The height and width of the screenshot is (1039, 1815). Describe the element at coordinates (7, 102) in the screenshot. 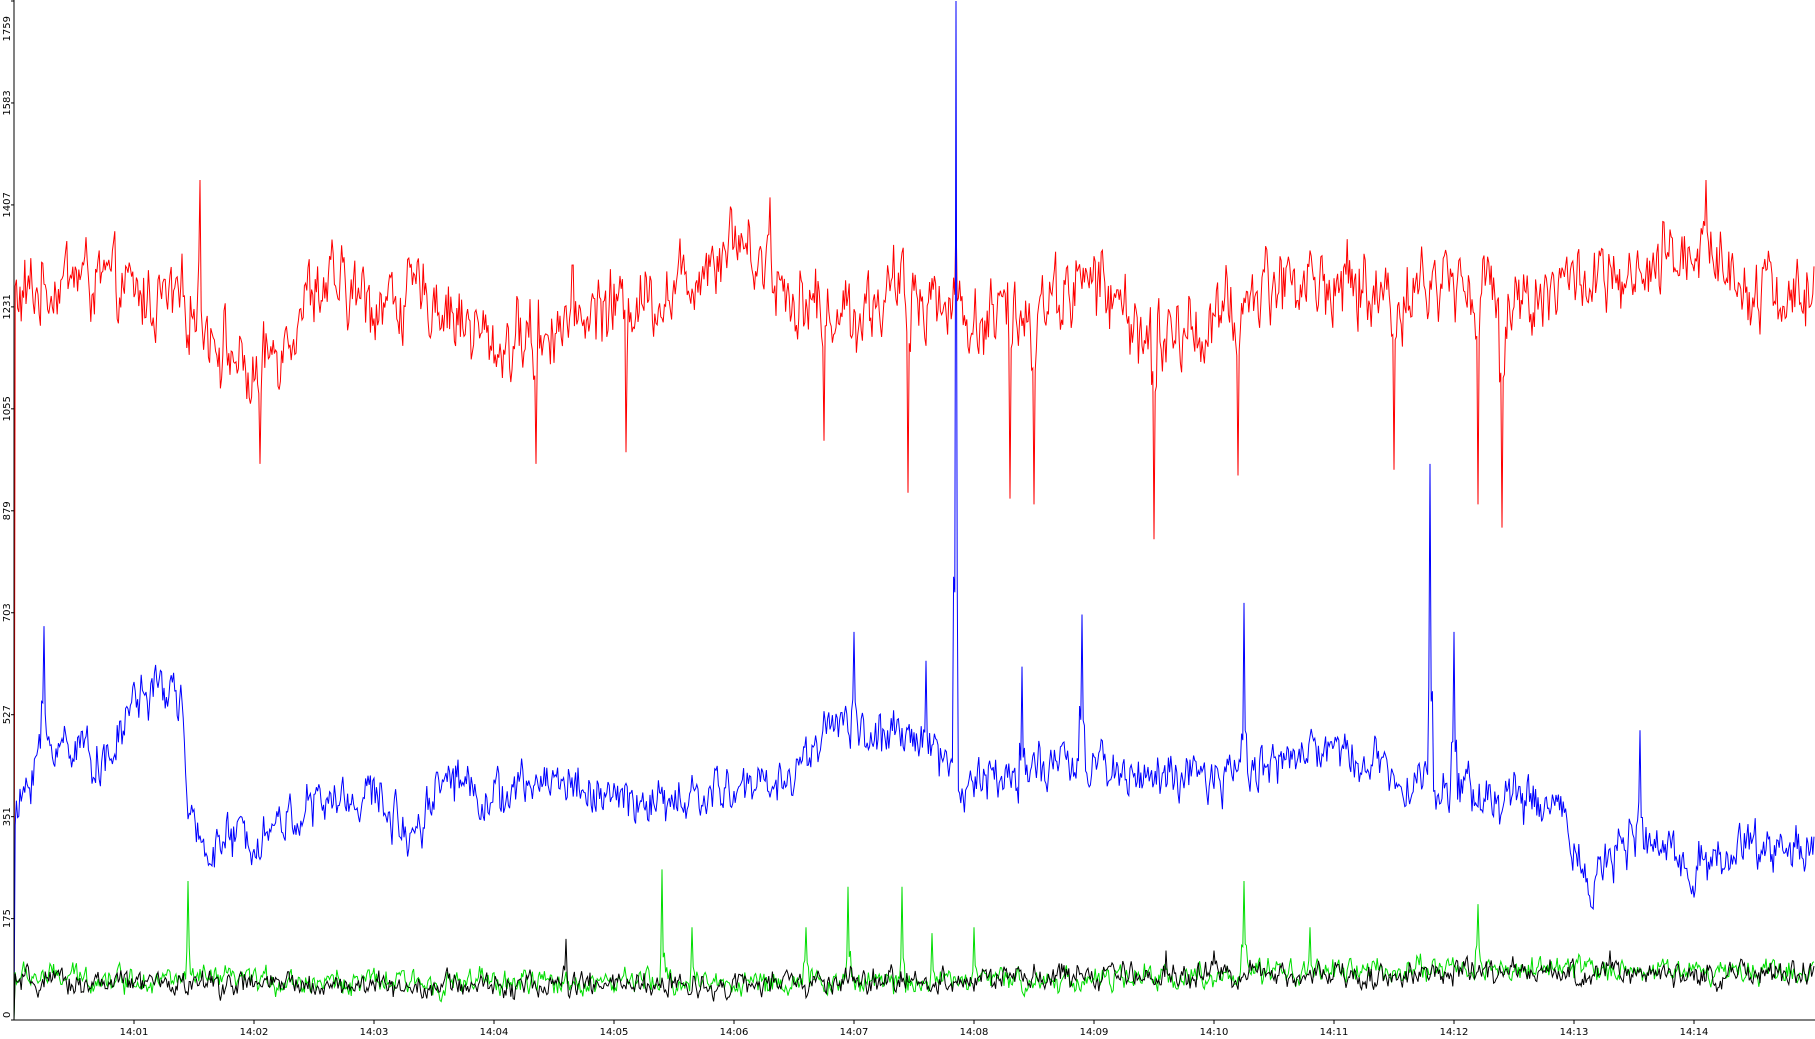

I see `y-tick-label: 1583` at that location.